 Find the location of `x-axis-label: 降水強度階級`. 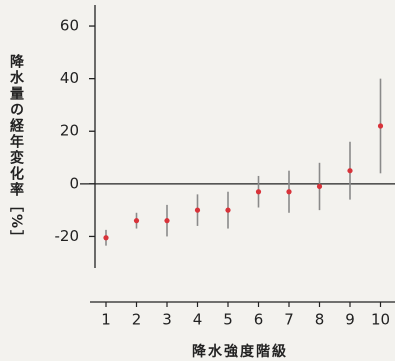

x-axis-label: 降水強度階級 is located at coordinates (240, 351).